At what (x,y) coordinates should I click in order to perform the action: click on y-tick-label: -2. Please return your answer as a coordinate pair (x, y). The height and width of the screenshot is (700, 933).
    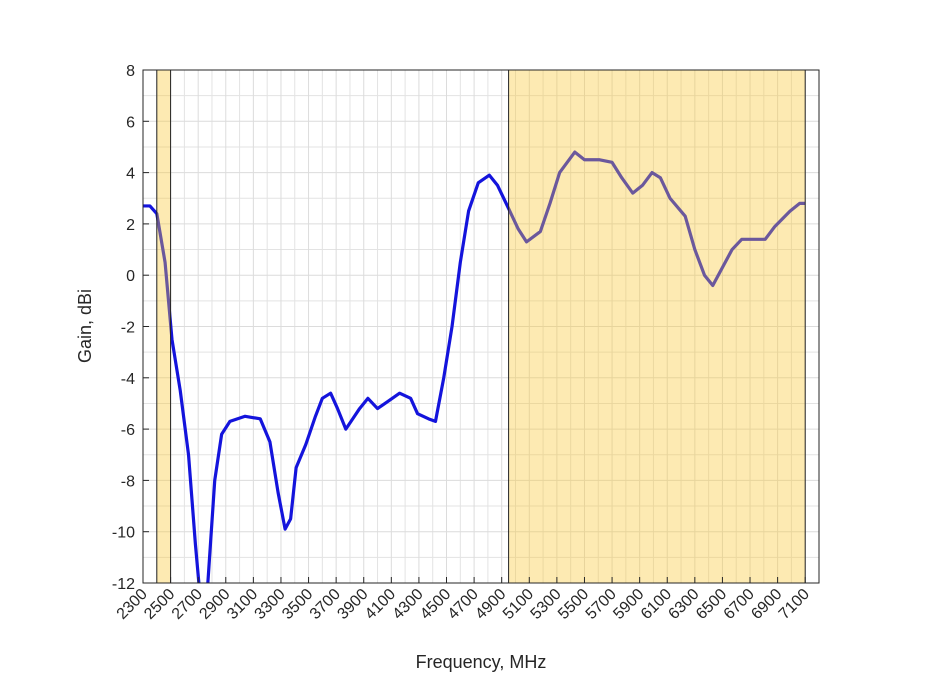
    Looking at the image, I should click on (128, 328).